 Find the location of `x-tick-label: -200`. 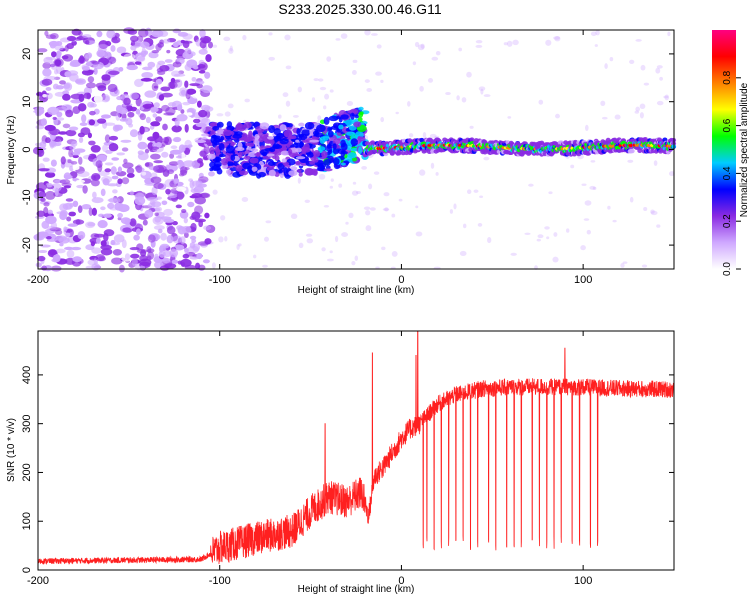

x-tick-label: -200 is located at coordinates (38, 280).